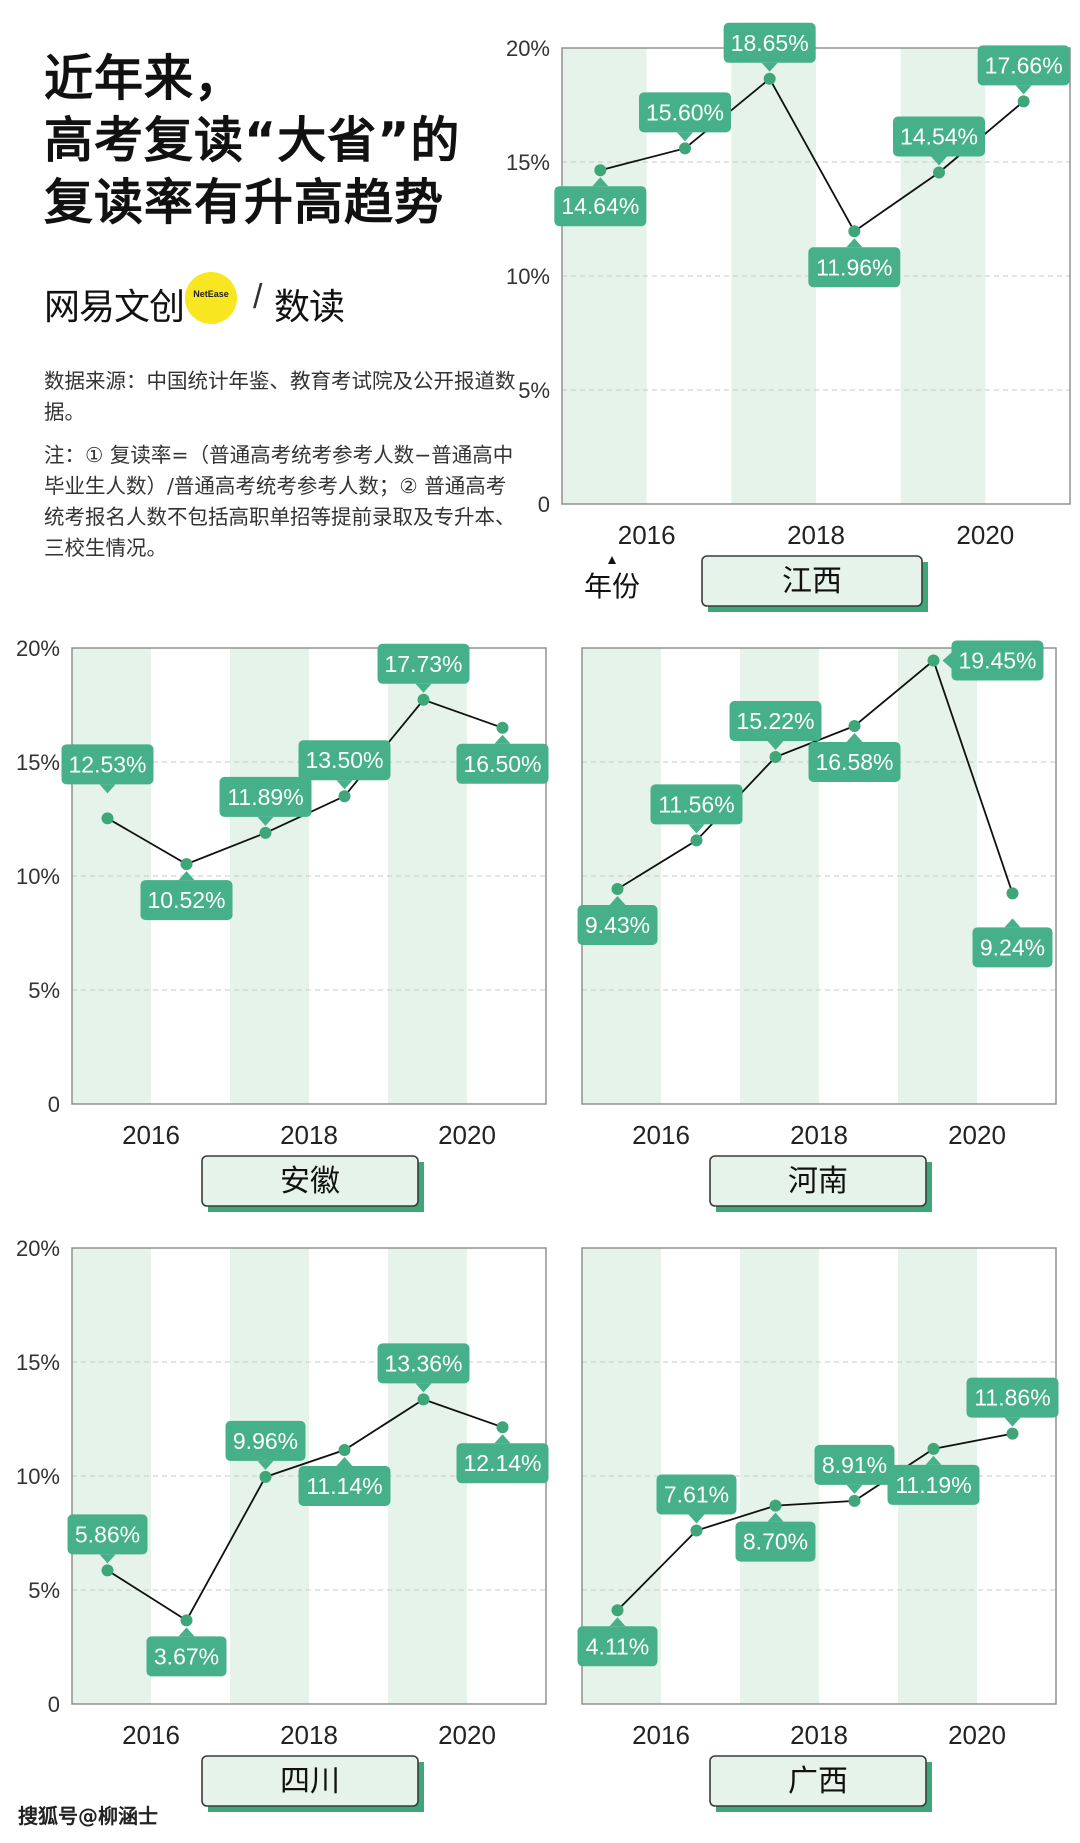 This screenshot has width=1080, height=1843. I want to click on data-label: 18.65%, so click(769, 47).